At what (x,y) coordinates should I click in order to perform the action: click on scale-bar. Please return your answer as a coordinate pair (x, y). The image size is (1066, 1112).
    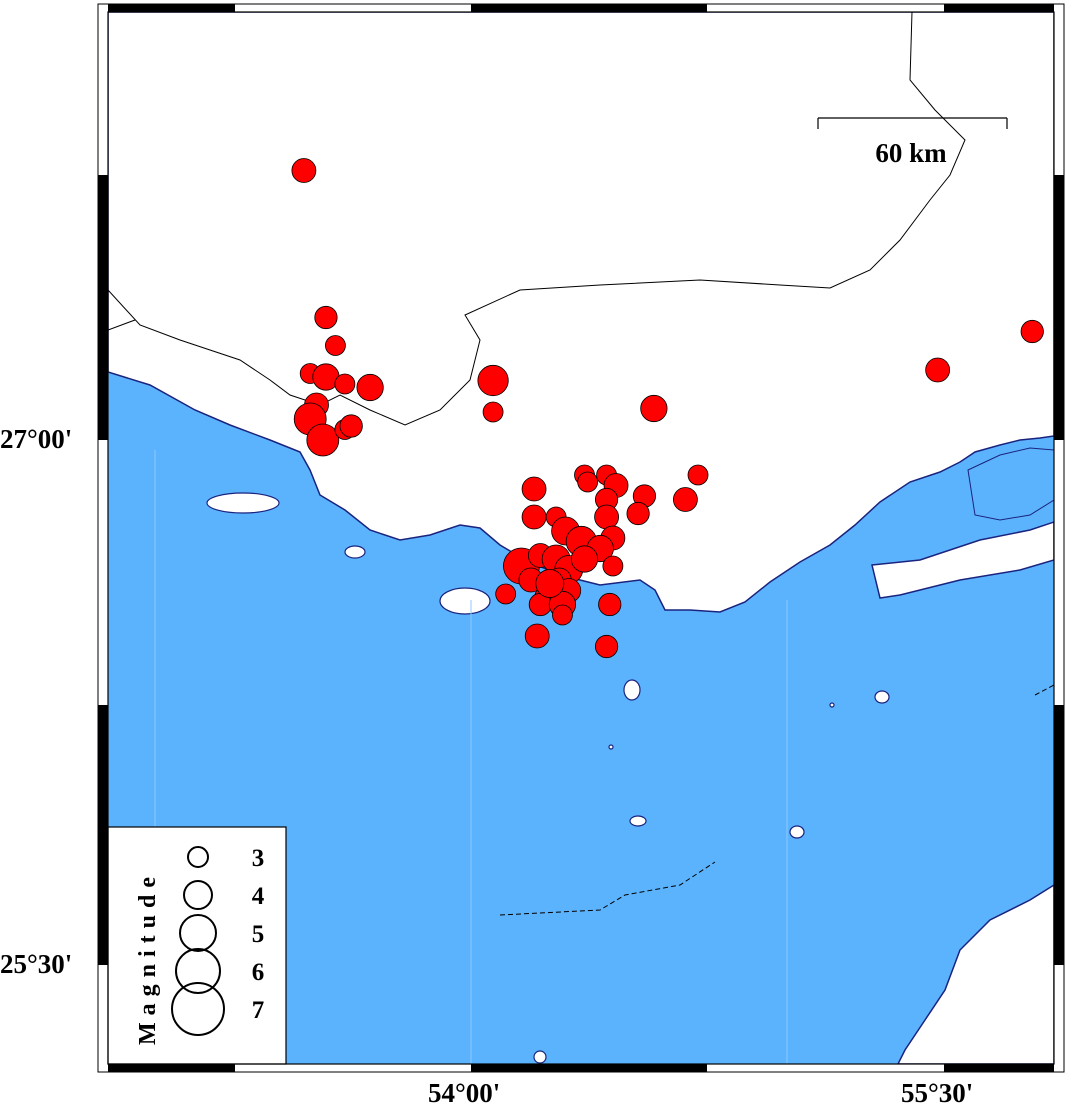
    Looking at the image, I should click on (912, 123).